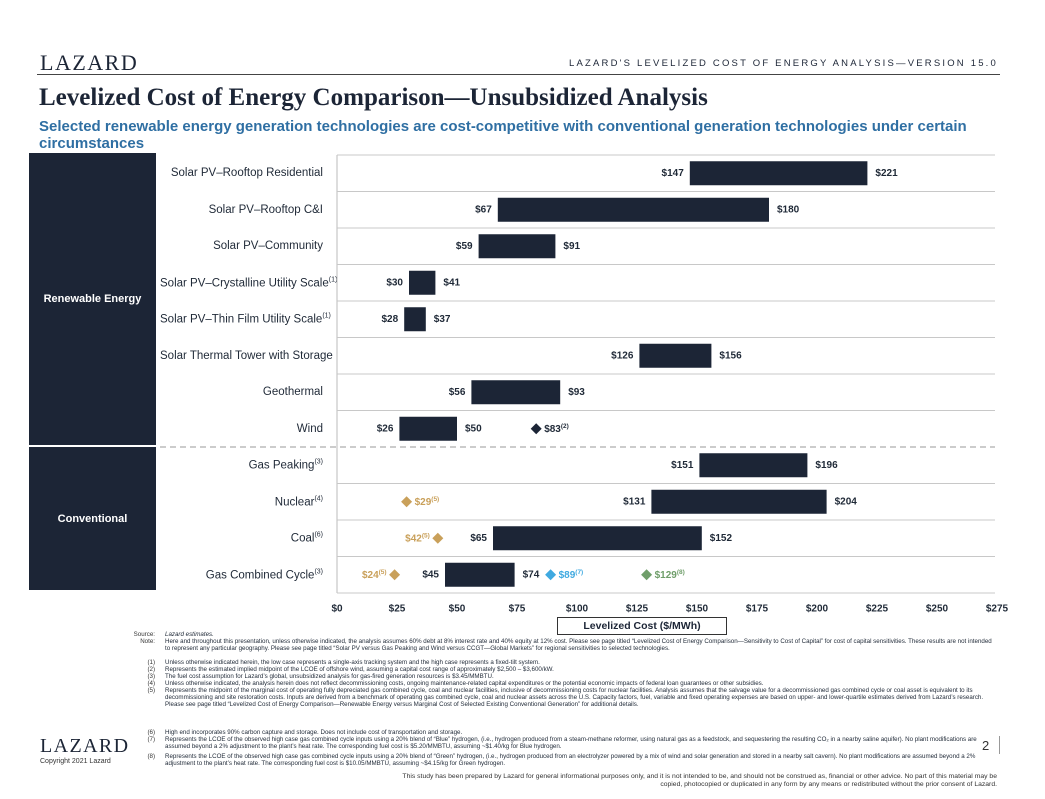  Describe the element at coordinates (318, 535) in the screenshot. I see `row-label-note: (6)` at that location.